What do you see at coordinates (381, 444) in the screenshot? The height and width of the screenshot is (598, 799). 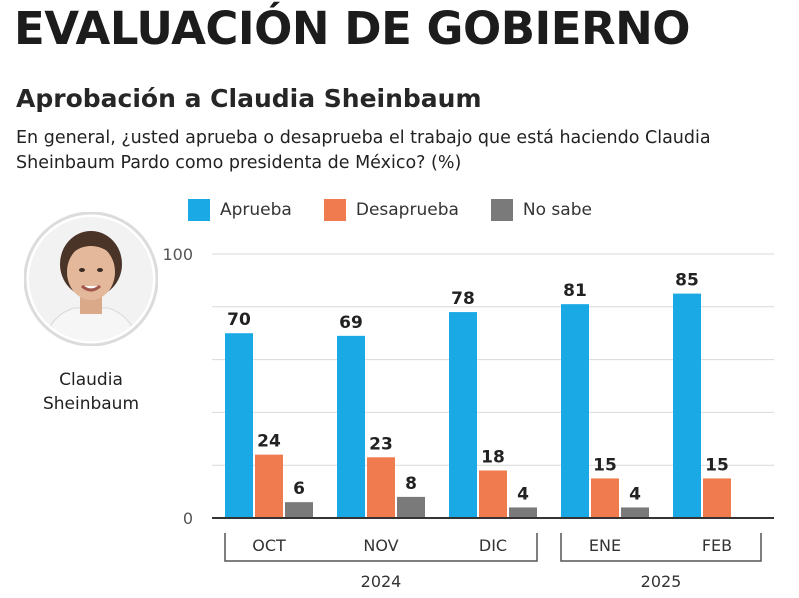 I see `data-label: 23` at bounding box center [381, 444].